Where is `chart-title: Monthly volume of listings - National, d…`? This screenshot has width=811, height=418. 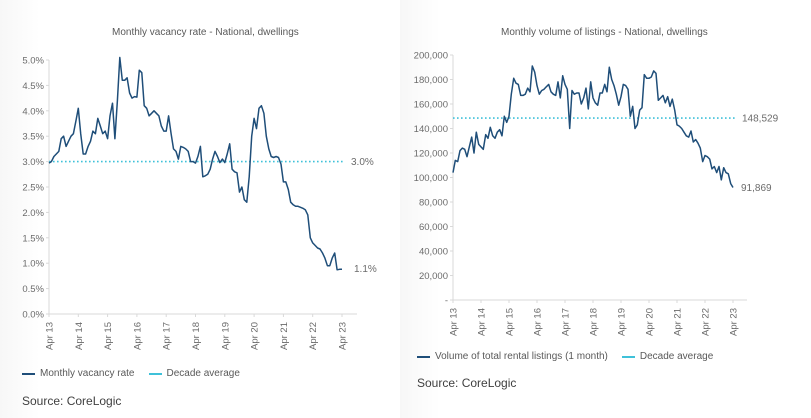
chart-title: Monthly volume of listings - National, d… is located at coordinates (604, 32).